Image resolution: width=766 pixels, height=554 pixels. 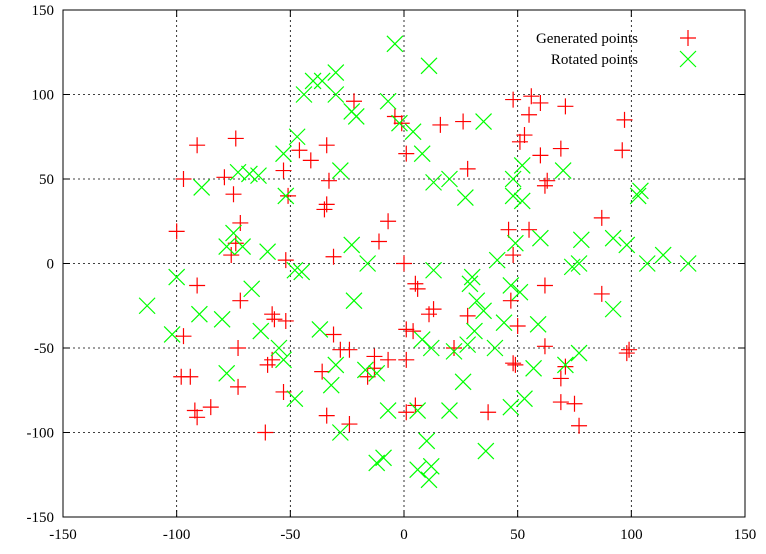 I want to click on y-tick-label: -100, so click(x=41, y=434).